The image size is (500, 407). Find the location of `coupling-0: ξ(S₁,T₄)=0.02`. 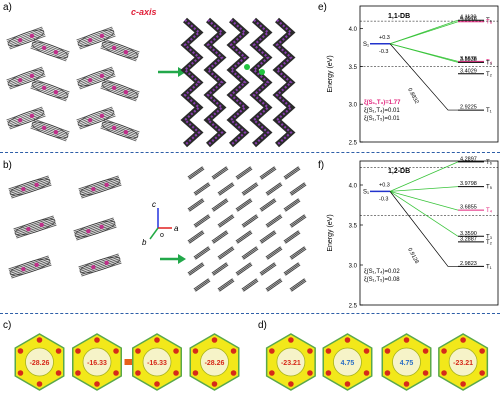

coupling-0: ξ(S₁,T₄)=0.02 is located at coordinates (382, 272).